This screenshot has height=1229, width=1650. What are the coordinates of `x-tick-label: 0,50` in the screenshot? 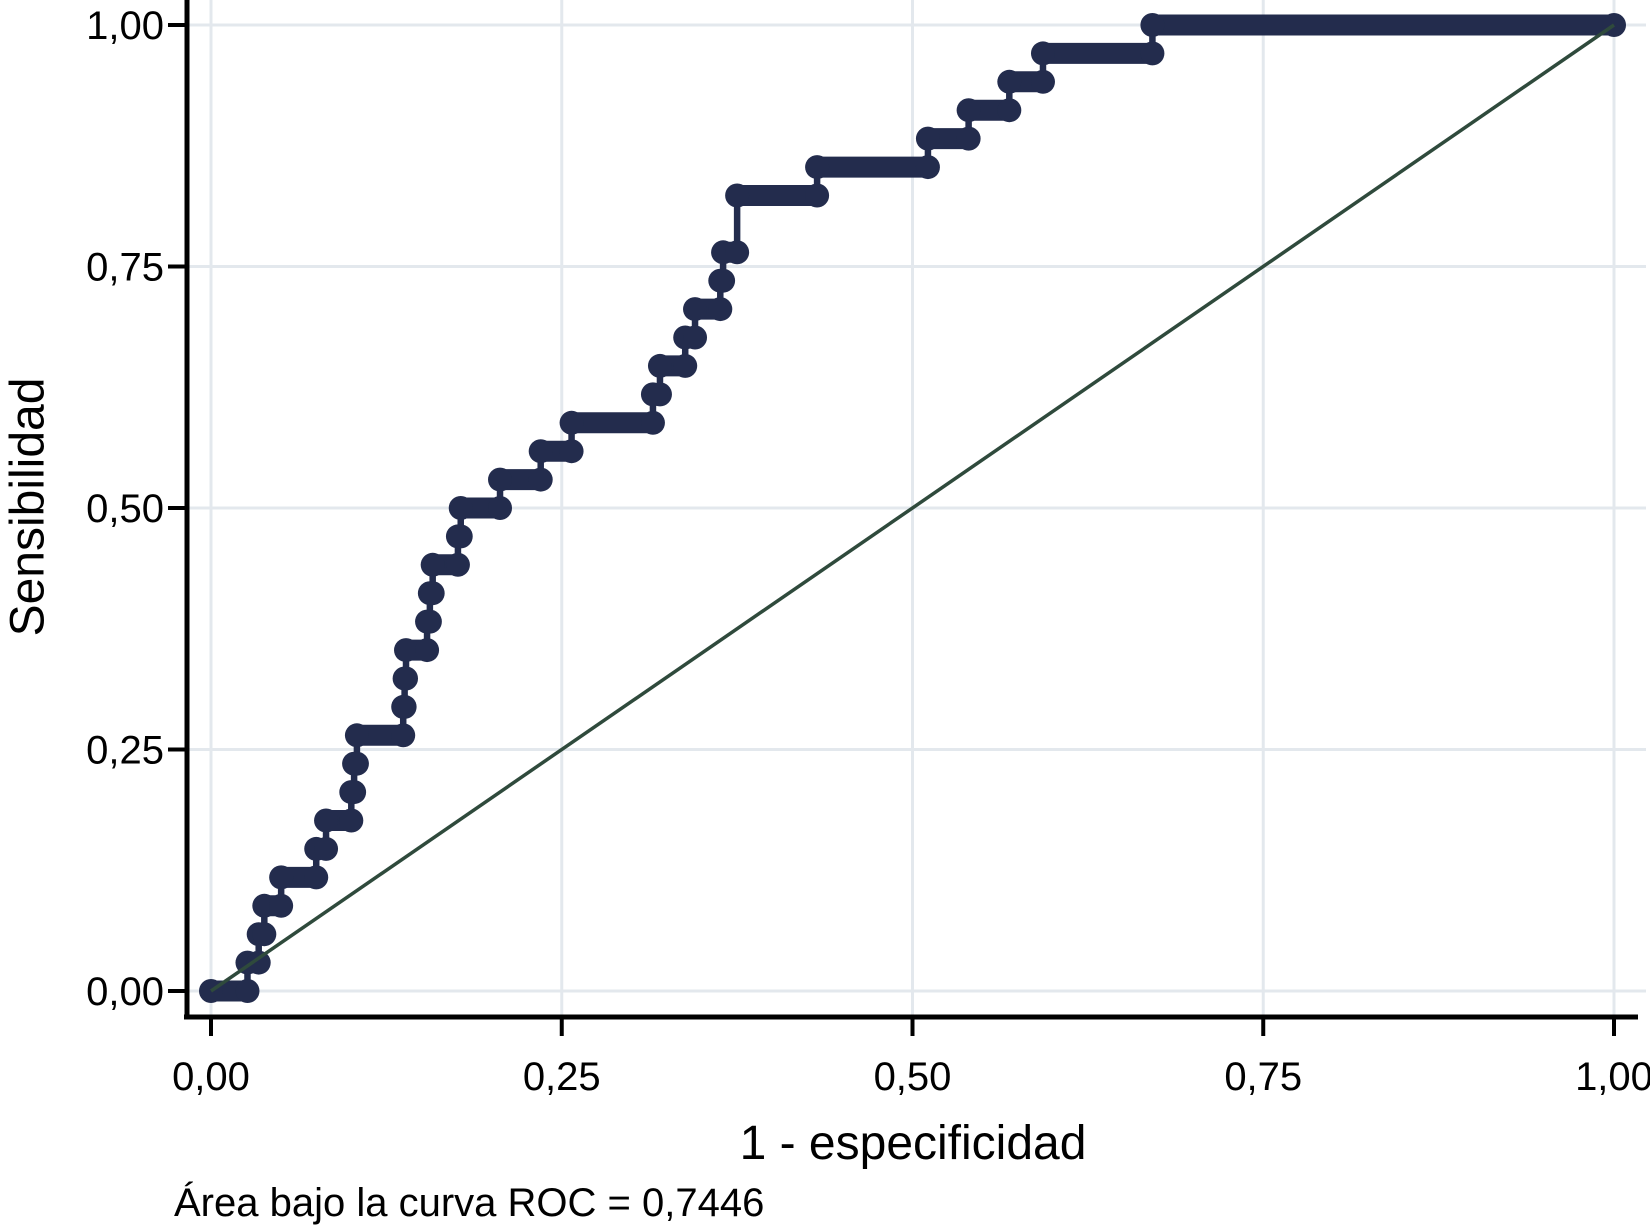 It's located at (913, 1077).